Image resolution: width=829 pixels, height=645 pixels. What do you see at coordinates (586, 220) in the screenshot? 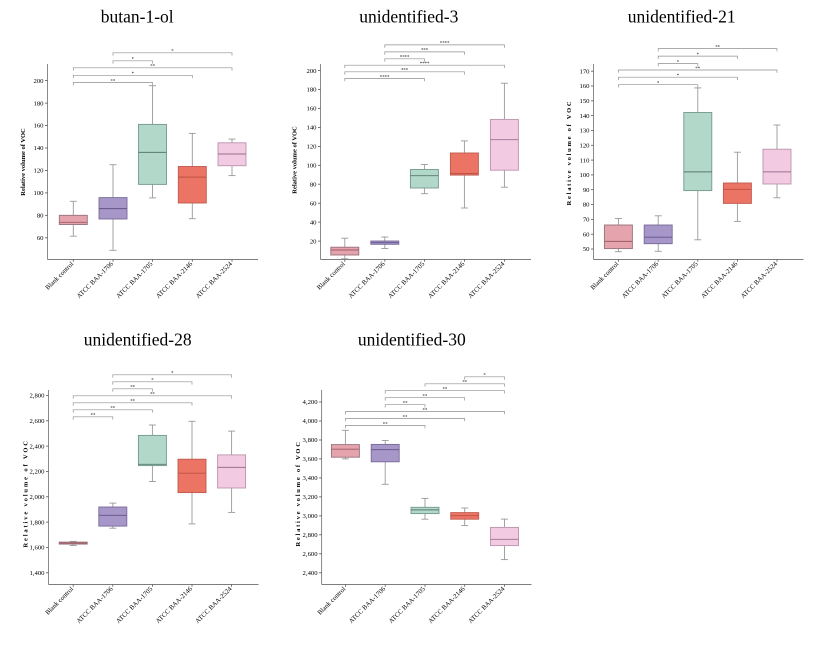
I see `svg-text: 70` at bounding box center [586, 220].